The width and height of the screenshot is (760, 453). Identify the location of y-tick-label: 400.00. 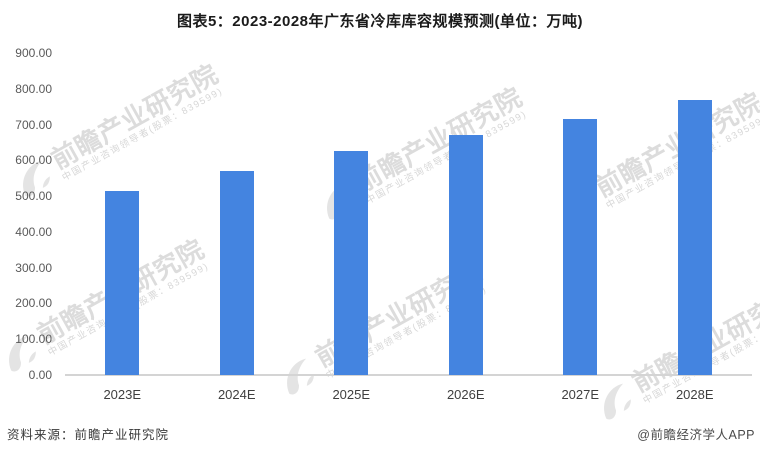
(33, 231).